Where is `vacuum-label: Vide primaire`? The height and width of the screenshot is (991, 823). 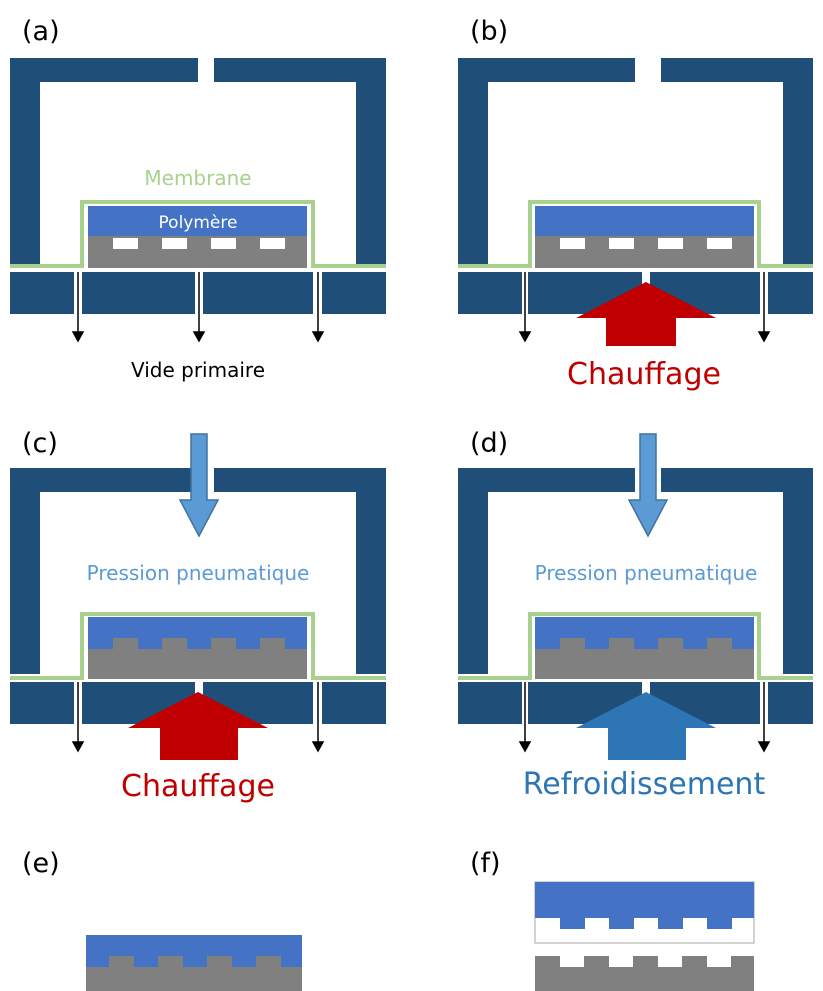
vacuum-label: Vide primaire is located at coordinates (198, 370).